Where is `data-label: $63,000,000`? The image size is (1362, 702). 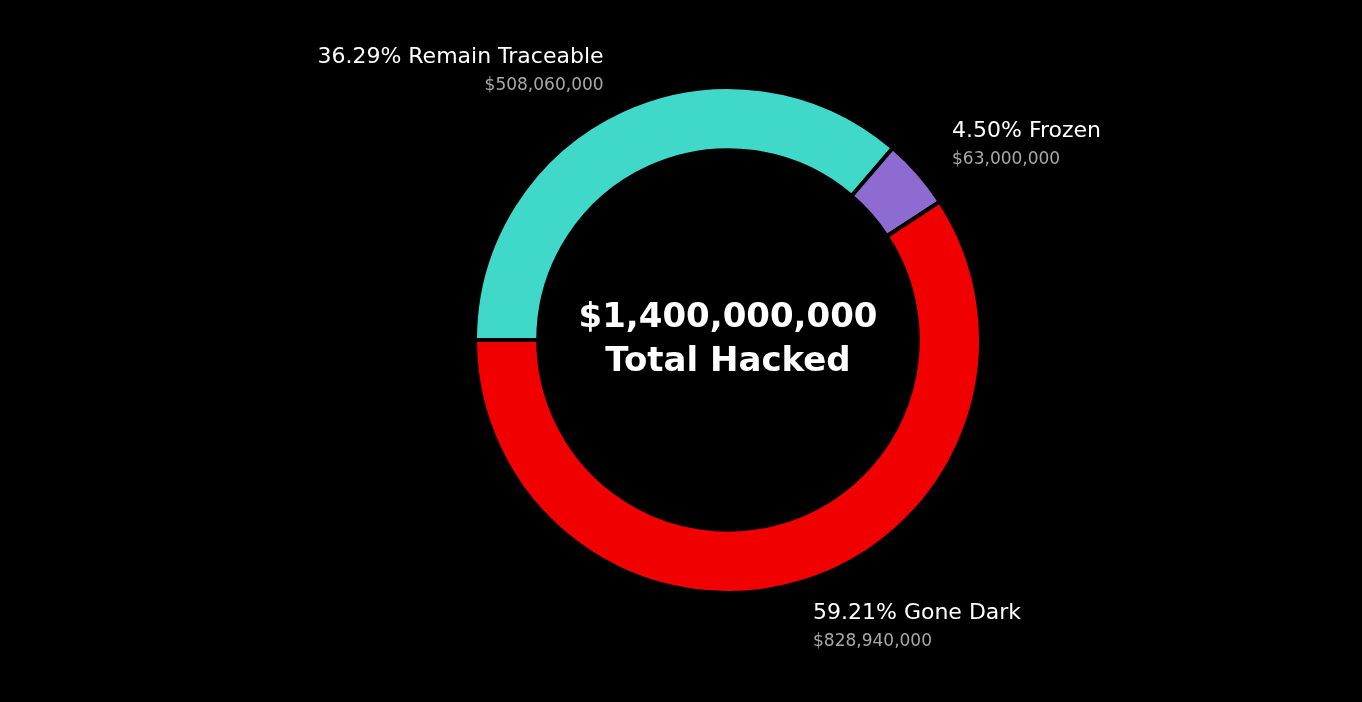 data-label: $63,000,000 is located at coordinates (1006, 157).